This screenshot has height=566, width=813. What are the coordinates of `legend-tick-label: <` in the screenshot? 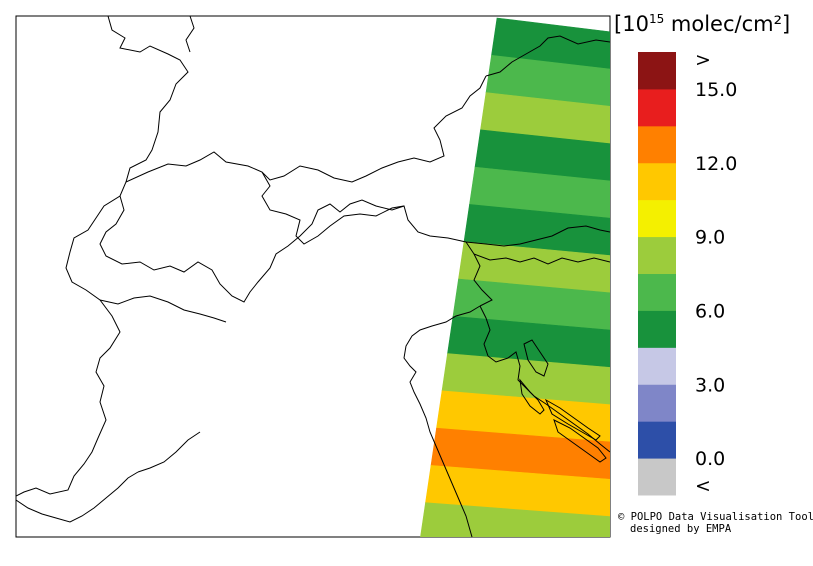 It's located at (703, 486).